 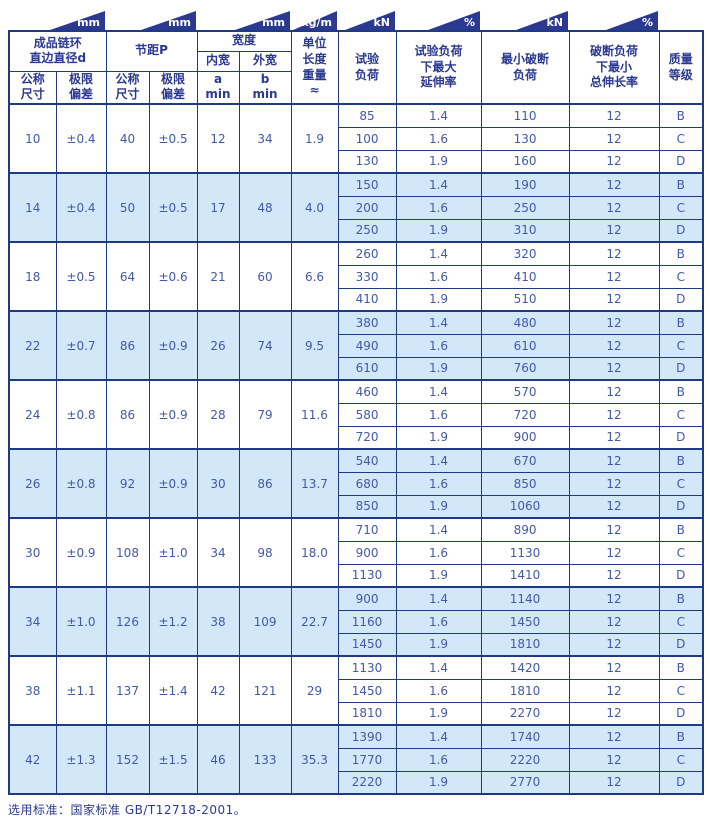 What do you see at coordinates (525, 713) in the screenshot?
I see `cell-min-break-load: 2270` at bounding box center [525, 713].